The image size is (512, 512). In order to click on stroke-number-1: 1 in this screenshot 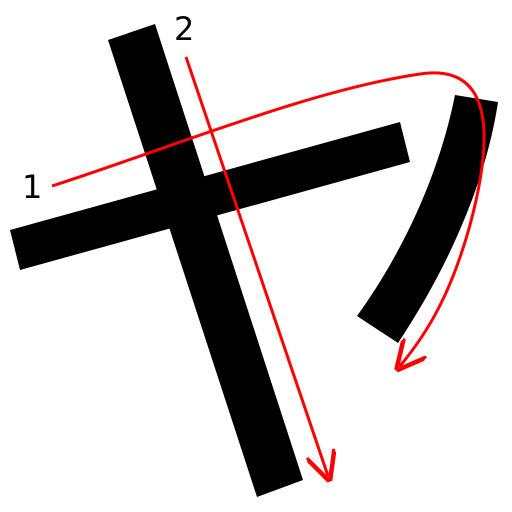, I will do `click(32, 187)`.